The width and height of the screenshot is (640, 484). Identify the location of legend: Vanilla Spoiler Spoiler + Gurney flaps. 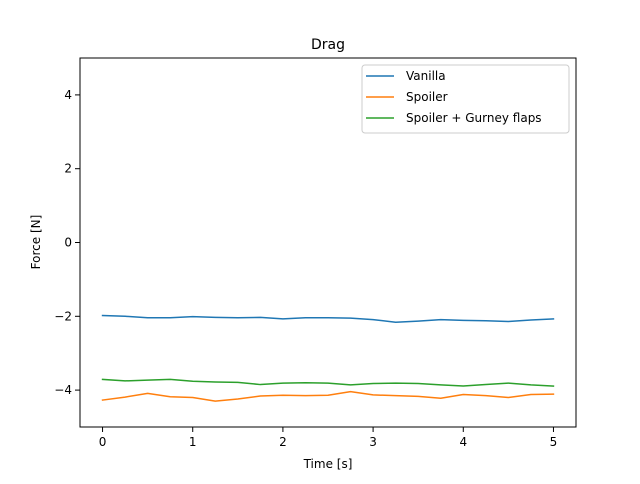
(465, 99).